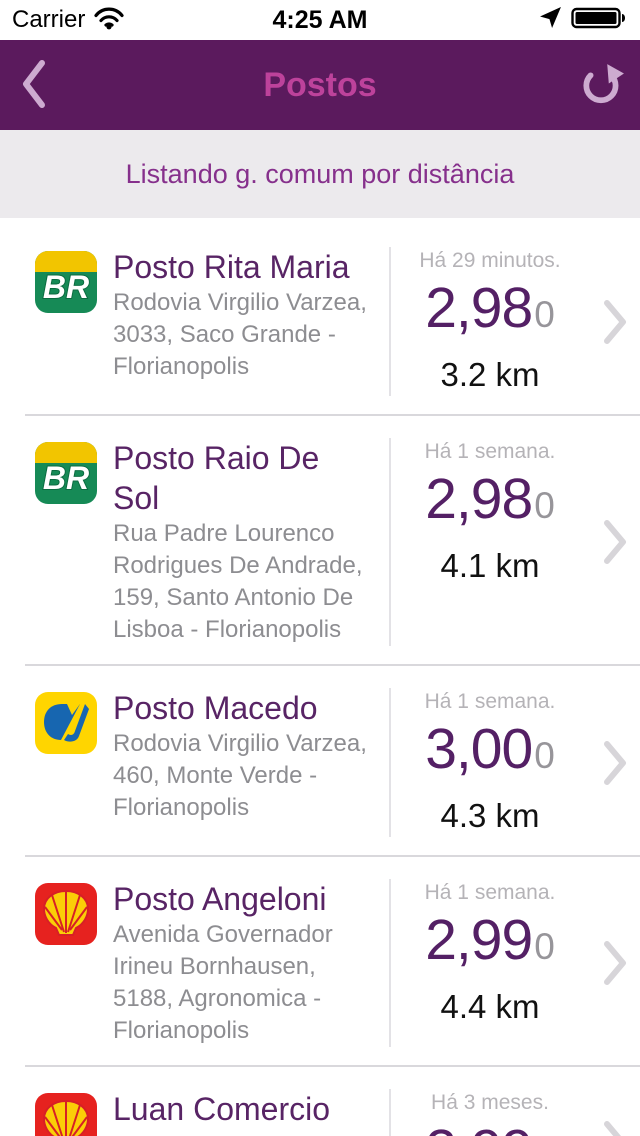 The height and width of the screenshot is (1136, 640). I want to click on distance-label: 4.3 km, so click(490, 815).